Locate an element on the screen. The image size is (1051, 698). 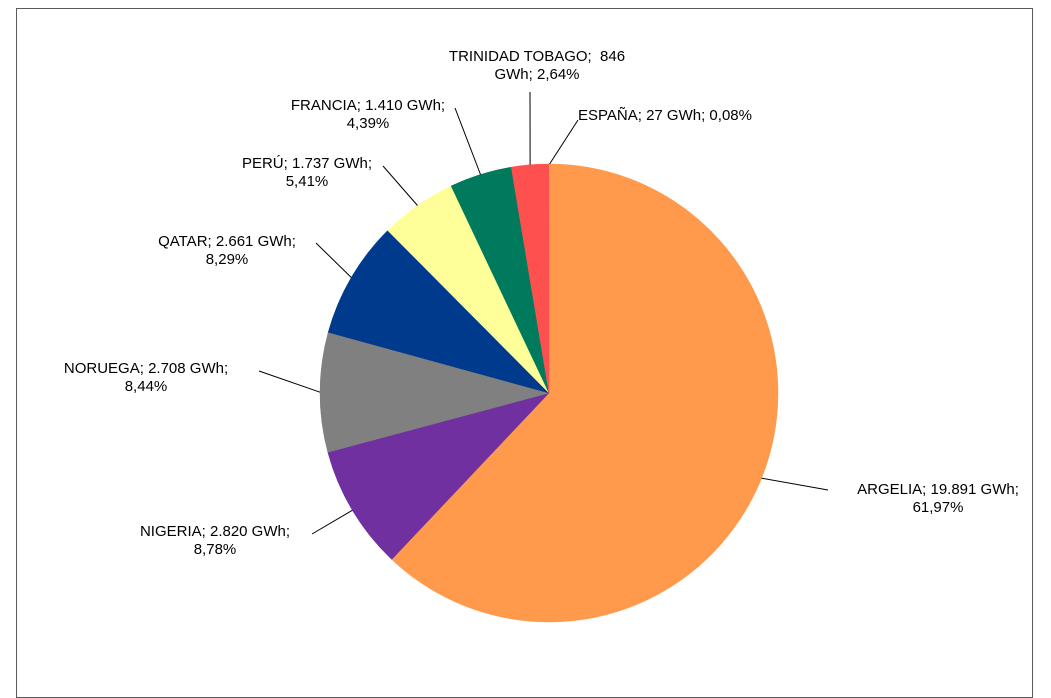
data-label-line: 61,97% is located at coordinates (938, 507).